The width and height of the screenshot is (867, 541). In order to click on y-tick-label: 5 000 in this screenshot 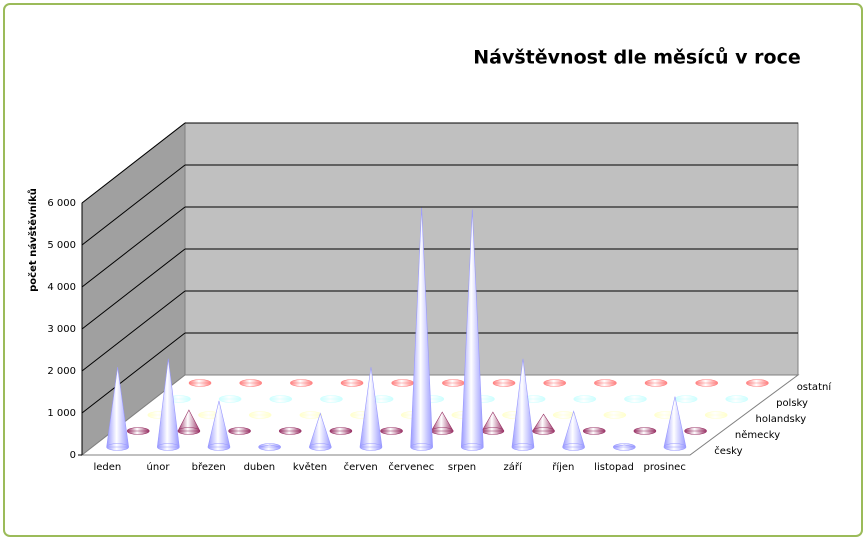, I will do `click(61, 245)`.